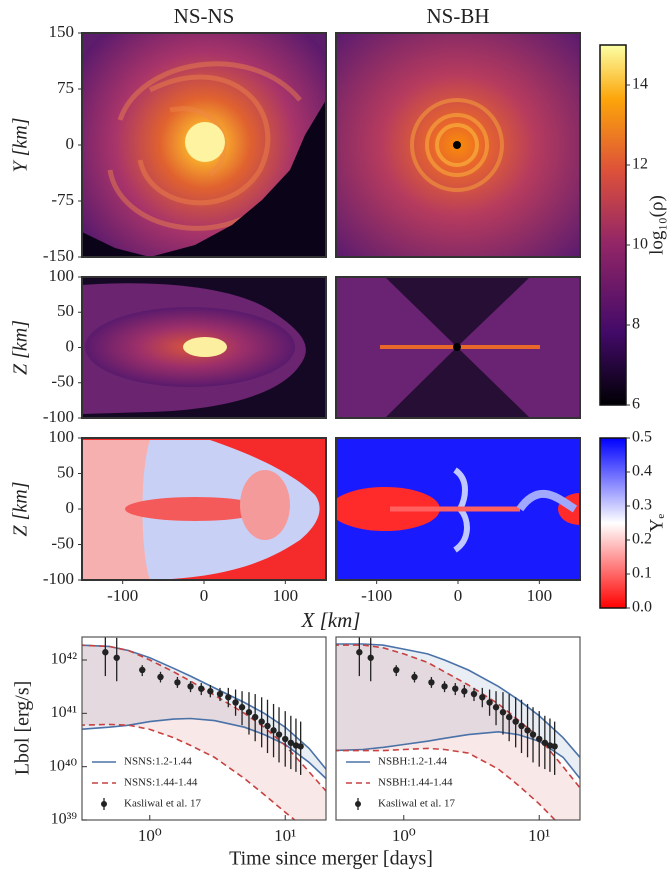 This screenshot has width=670, height=873. What do you see at coordinates (640, 84) in the screenshot?
I see `colorbar-tick-label: 14` at bounding box center [640, 84].